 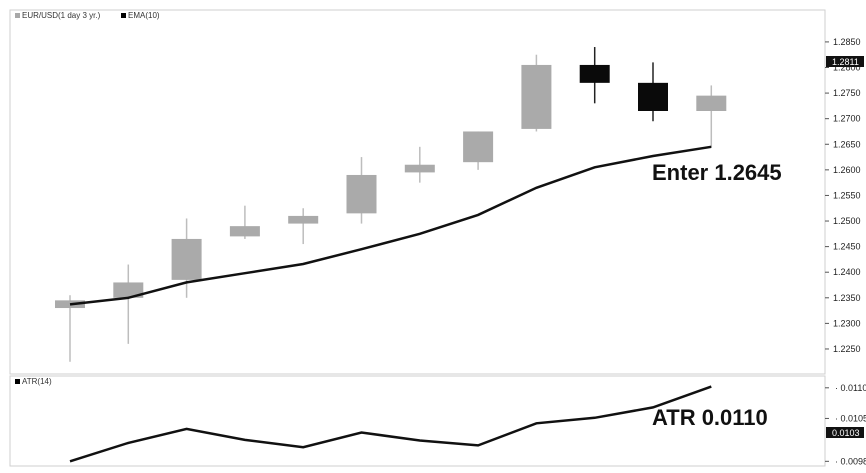 I want to click on price-tick-label: 1.2750, so click(x=847, y=93).